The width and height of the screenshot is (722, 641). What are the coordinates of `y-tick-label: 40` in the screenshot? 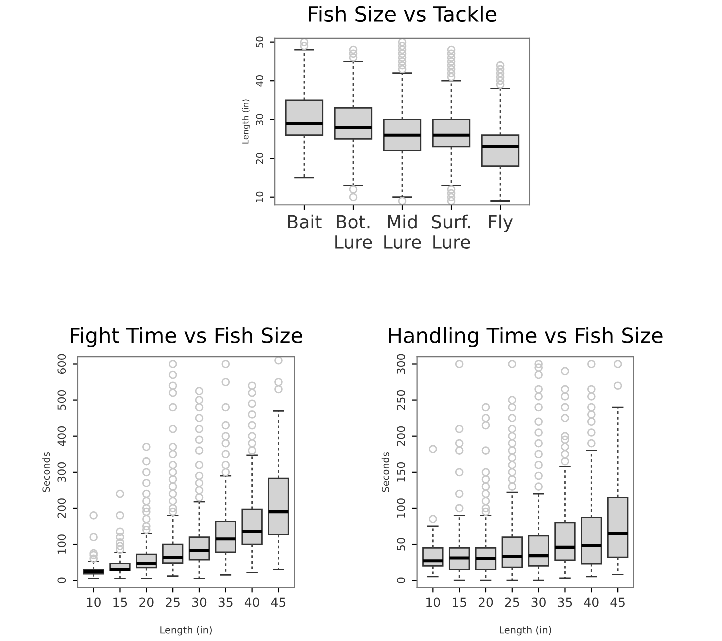 It's located at (260, 81).